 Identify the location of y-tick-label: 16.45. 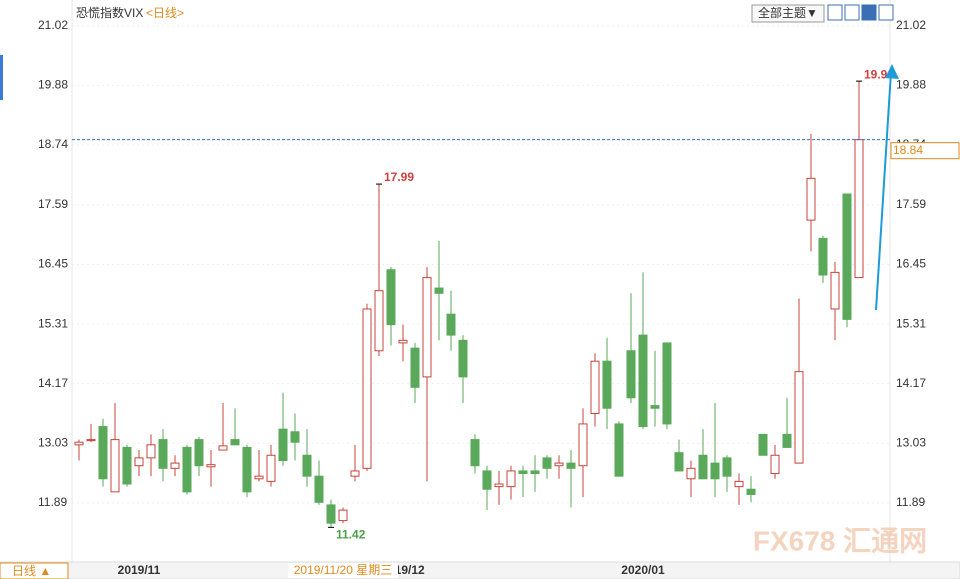
(53, 264).